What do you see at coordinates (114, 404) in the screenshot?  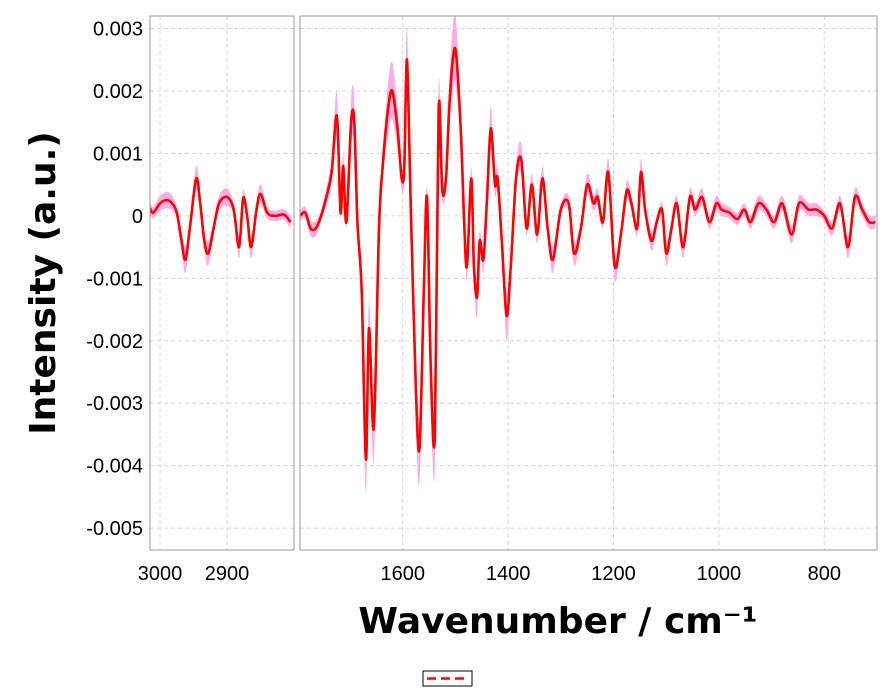 I see `y-tick-label: -0.003` at bounding box center [114, 404].